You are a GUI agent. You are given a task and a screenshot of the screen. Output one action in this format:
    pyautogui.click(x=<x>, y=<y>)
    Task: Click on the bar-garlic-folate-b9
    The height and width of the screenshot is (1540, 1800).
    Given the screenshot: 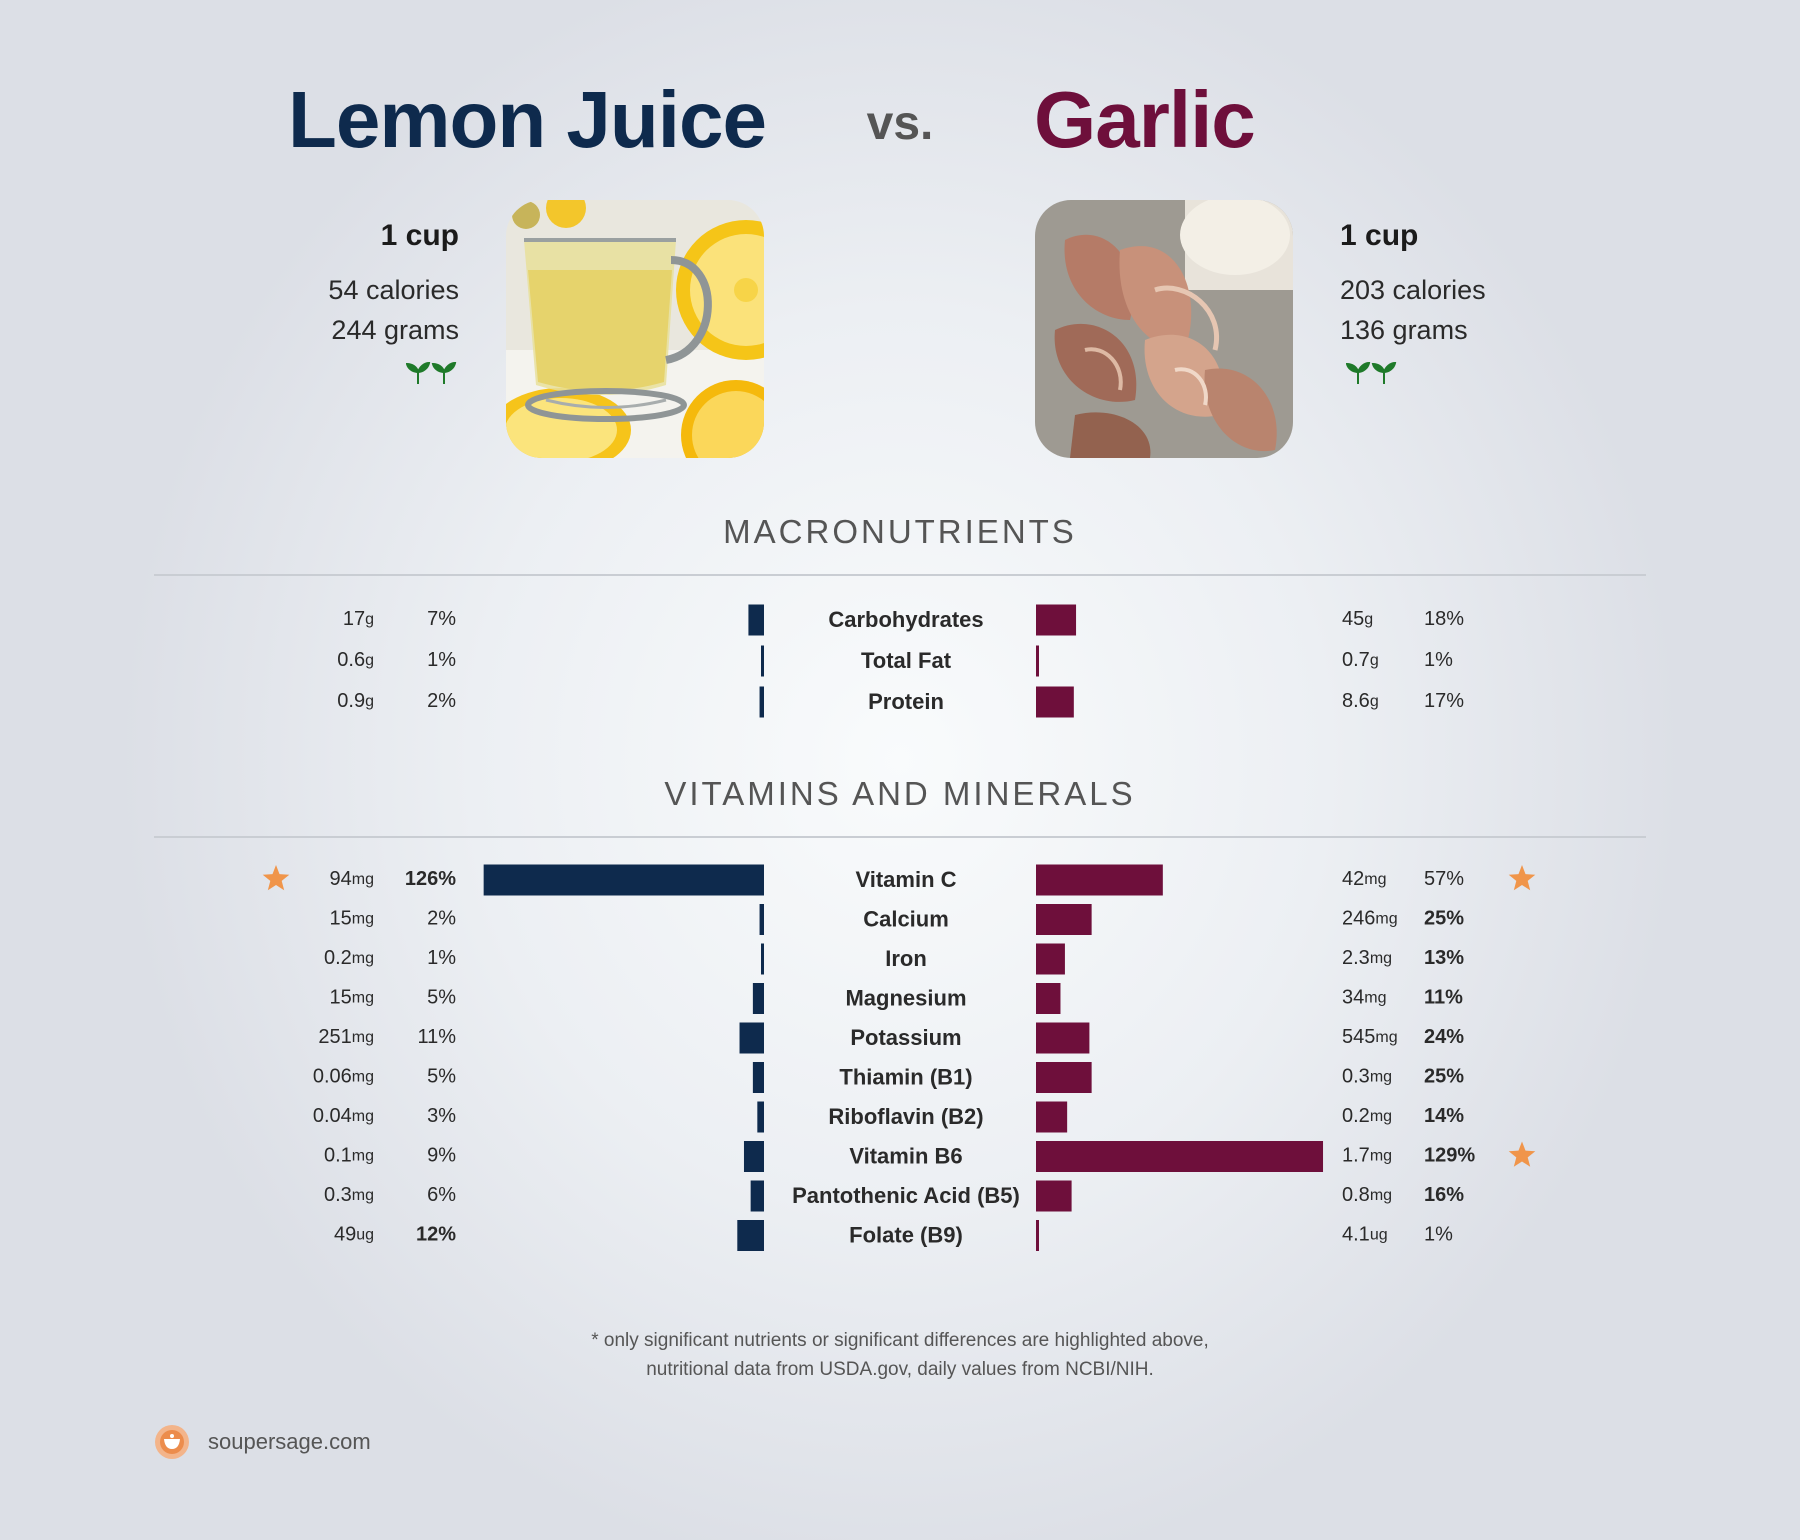 What is the action you would take?
    pyautogui.click(x=1037, y=1235)
    